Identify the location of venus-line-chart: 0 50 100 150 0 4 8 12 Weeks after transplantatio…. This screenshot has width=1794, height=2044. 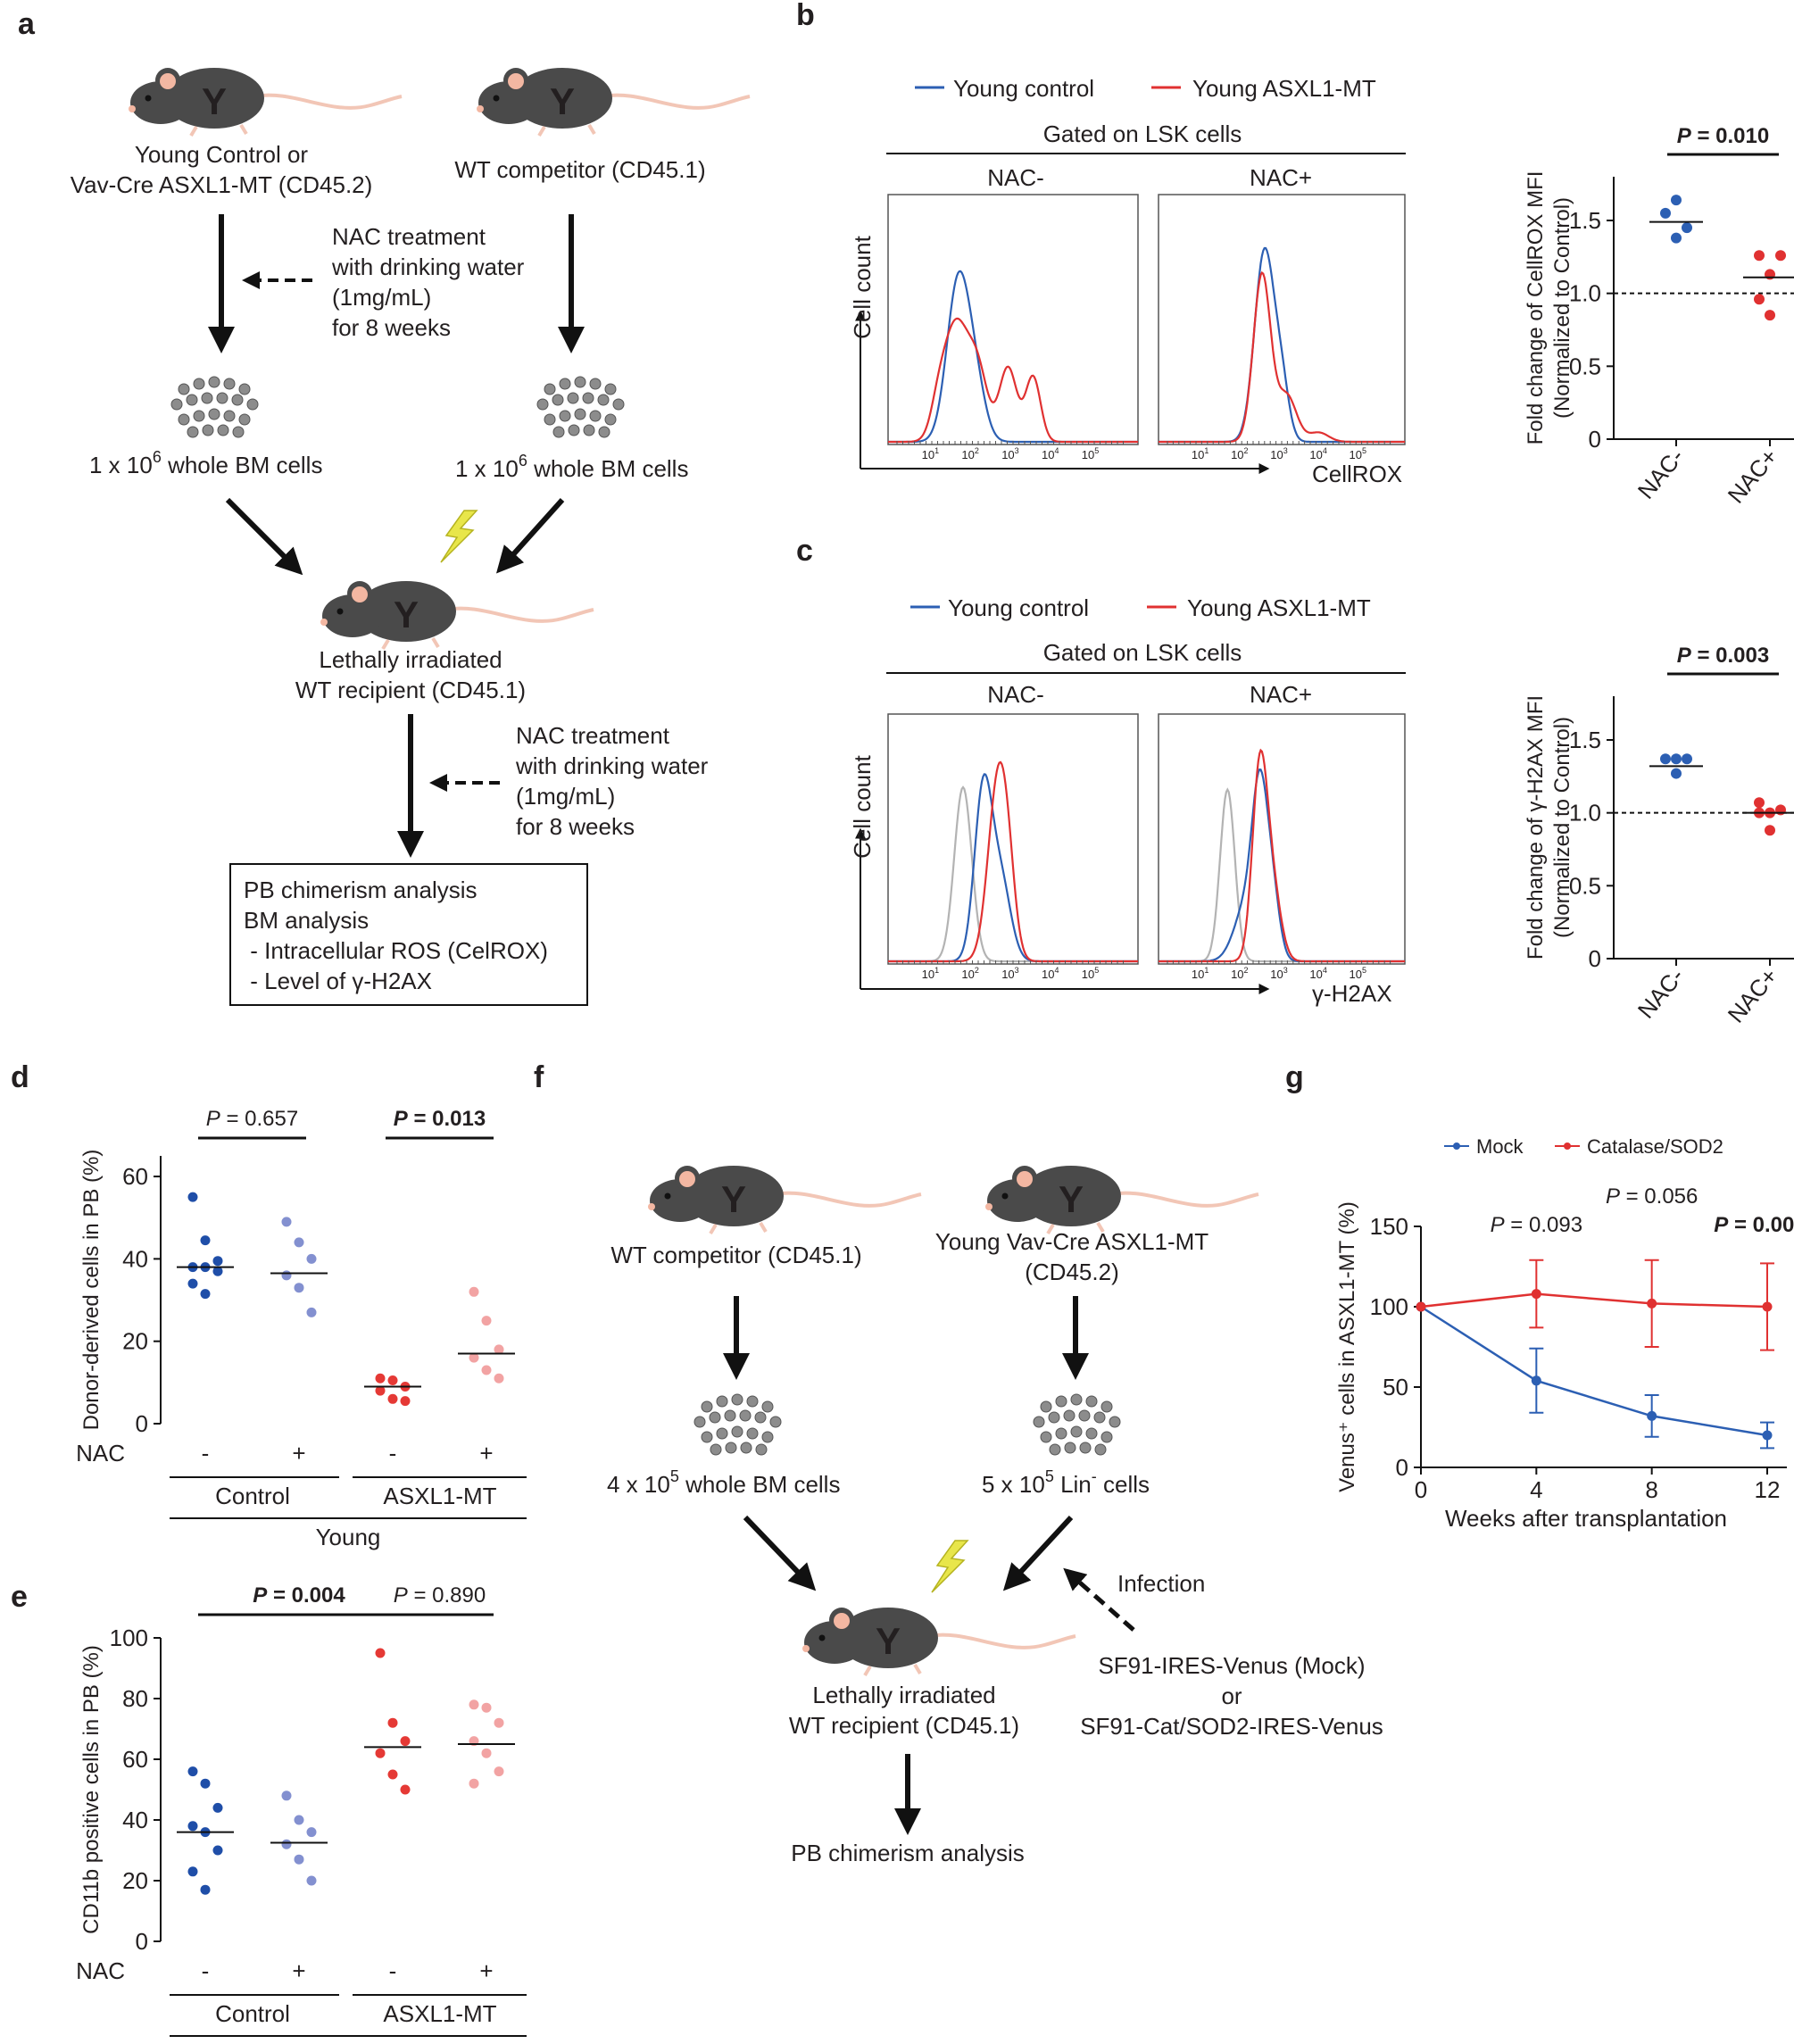
(1564, 1333).